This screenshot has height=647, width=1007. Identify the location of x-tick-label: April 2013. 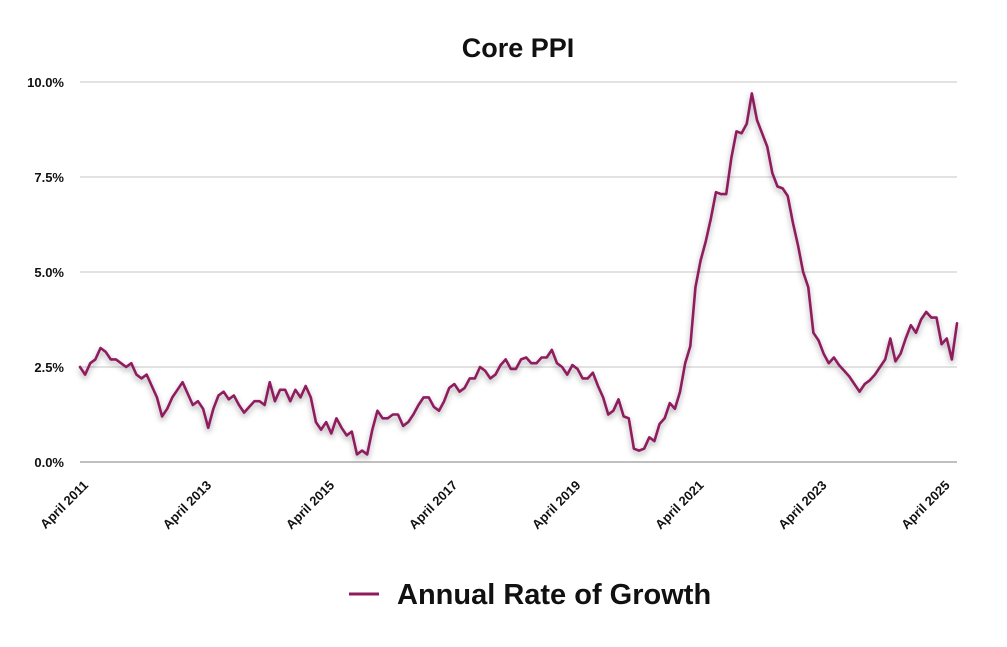
(187, 505).